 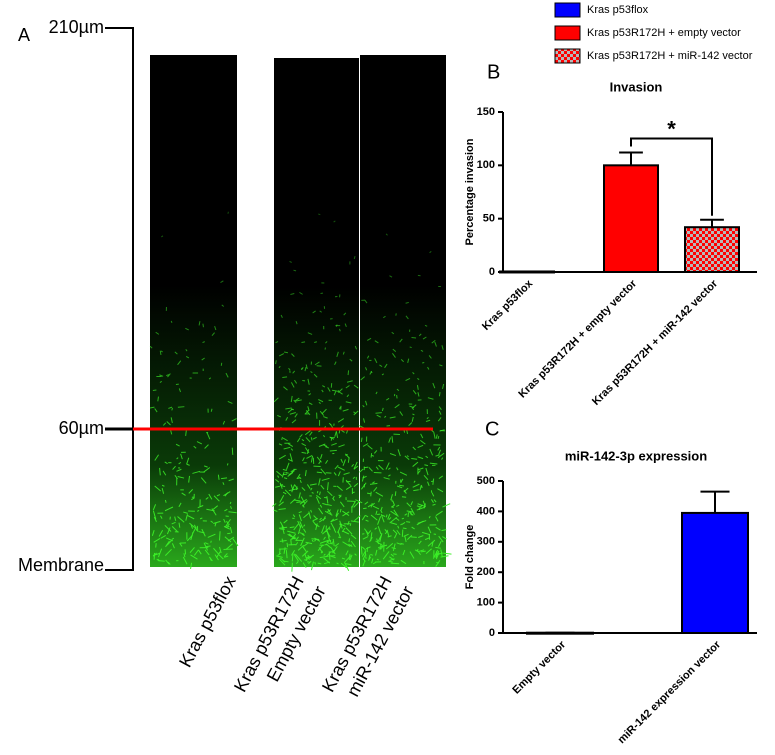 What do you see at coordinates (492, 633) in the screenshot?
I see `y-tick-label: 0` at bounding box center [492, 633].